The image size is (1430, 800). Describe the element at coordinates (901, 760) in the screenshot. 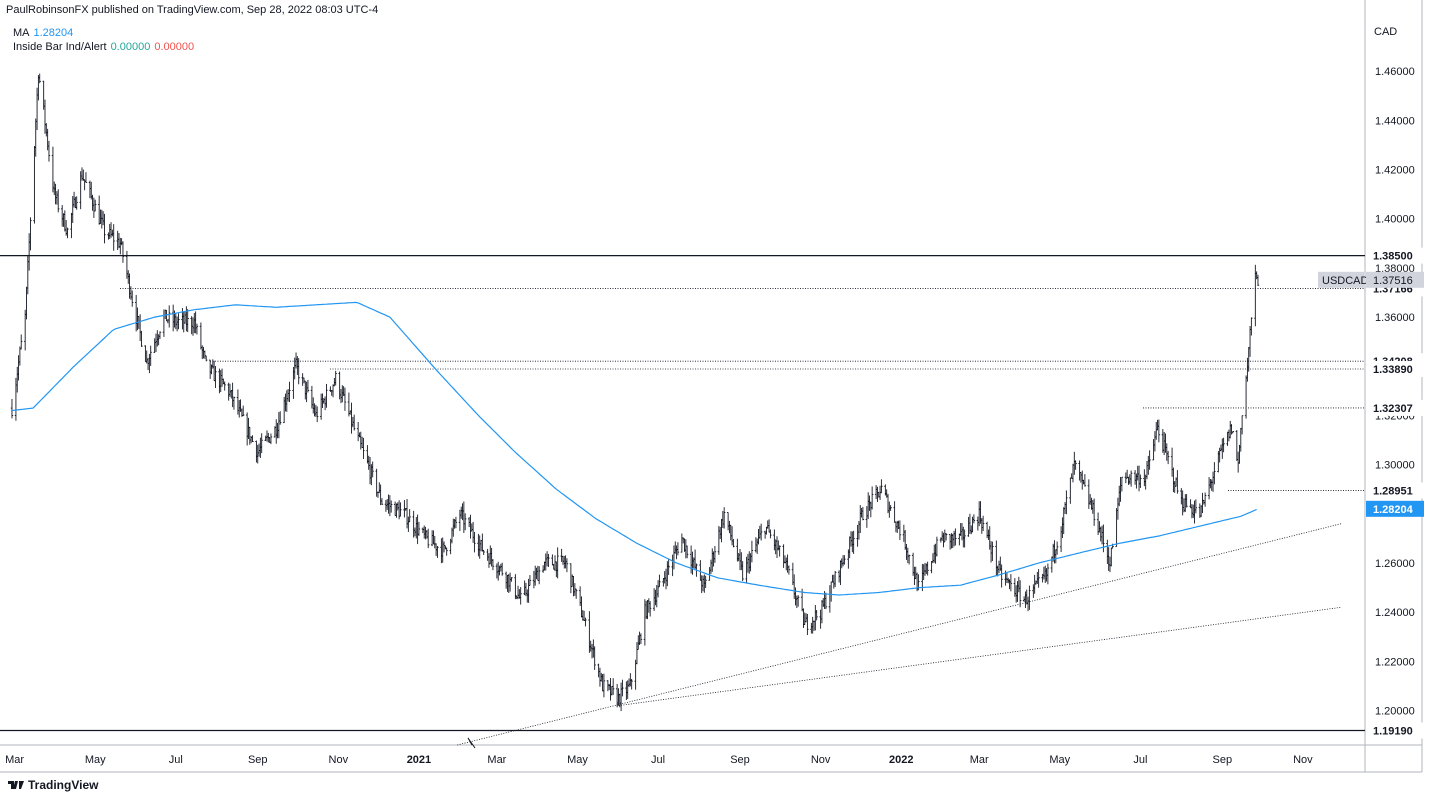

I see `x-tick-label: 2022` at that location.